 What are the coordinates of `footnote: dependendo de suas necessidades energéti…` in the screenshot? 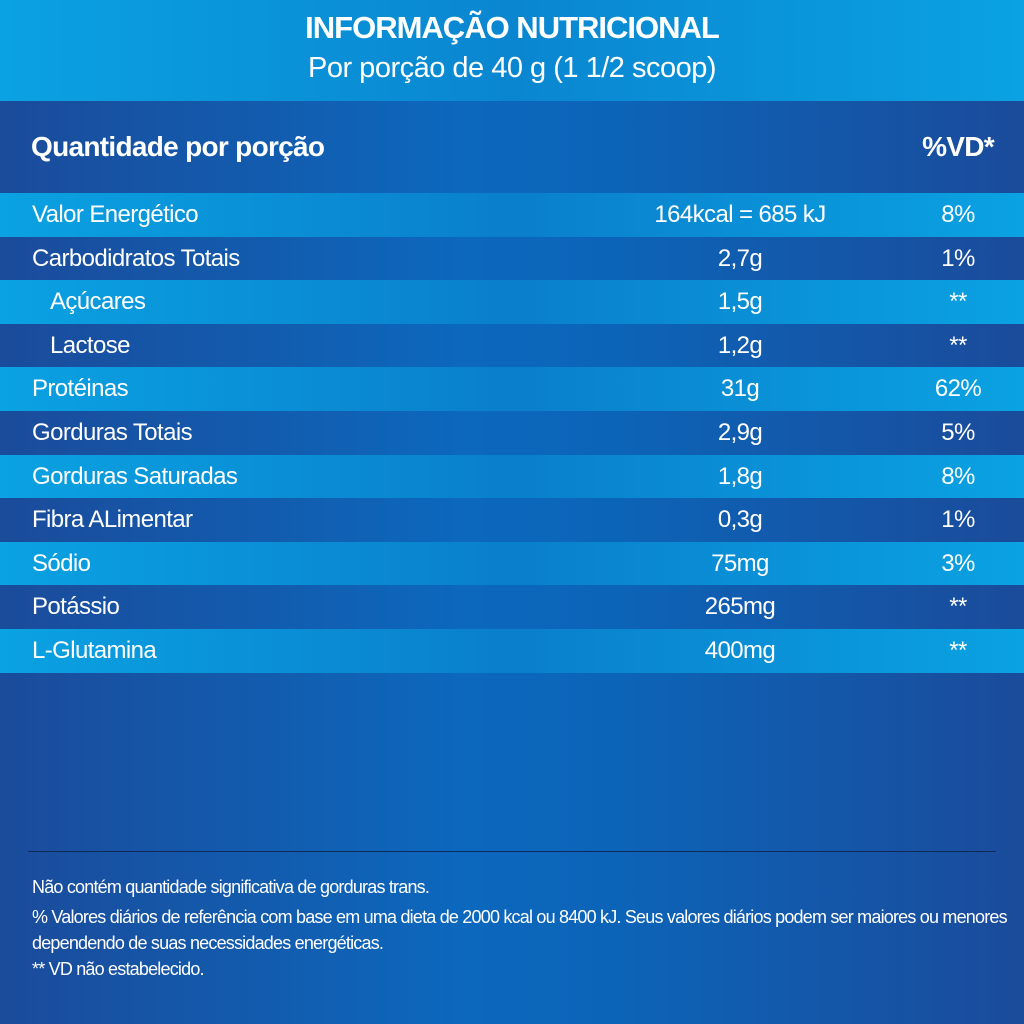 It's located at (208, 943).